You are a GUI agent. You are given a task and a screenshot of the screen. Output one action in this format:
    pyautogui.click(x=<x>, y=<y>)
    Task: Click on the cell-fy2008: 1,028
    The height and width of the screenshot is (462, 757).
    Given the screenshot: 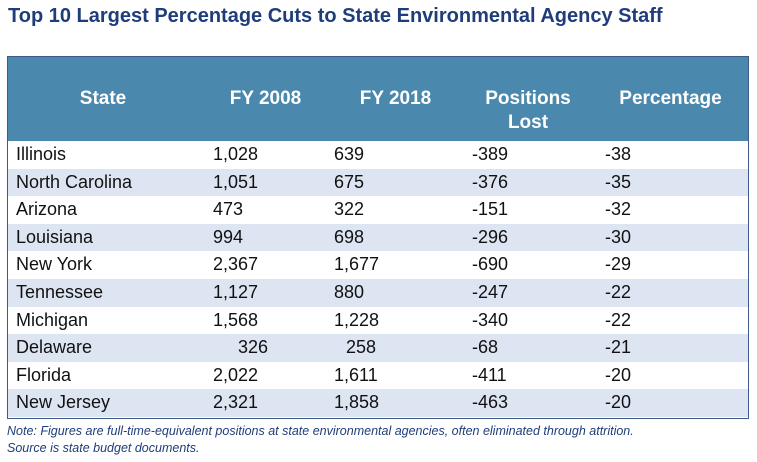 What is the action you would take?
    pyautogui.click(x=236, y=154)
    